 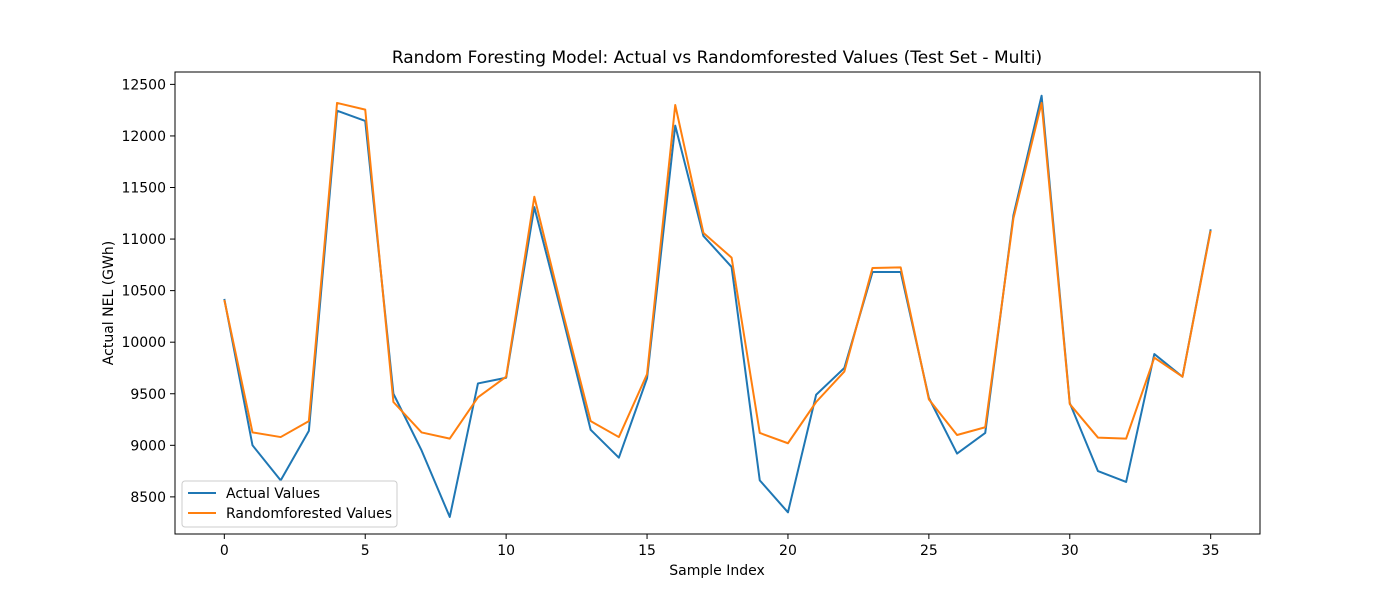 What do you see at coordinates (148, 498) in the screenshot?
I see `y-tick-label: 8500` at bounding box center [148, 498].